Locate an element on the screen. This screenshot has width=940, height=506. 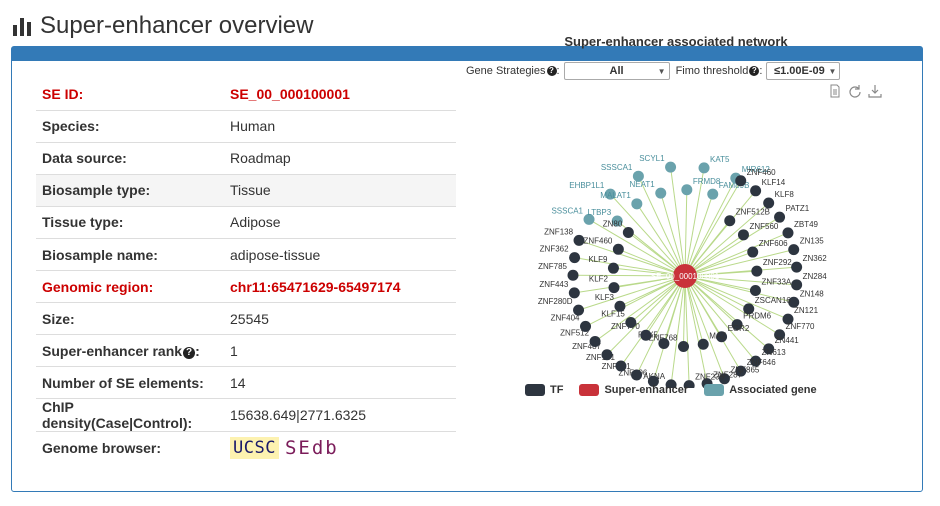
legend-item-super-enhancer: Super-enhancer is located at coordinates (633, 390).